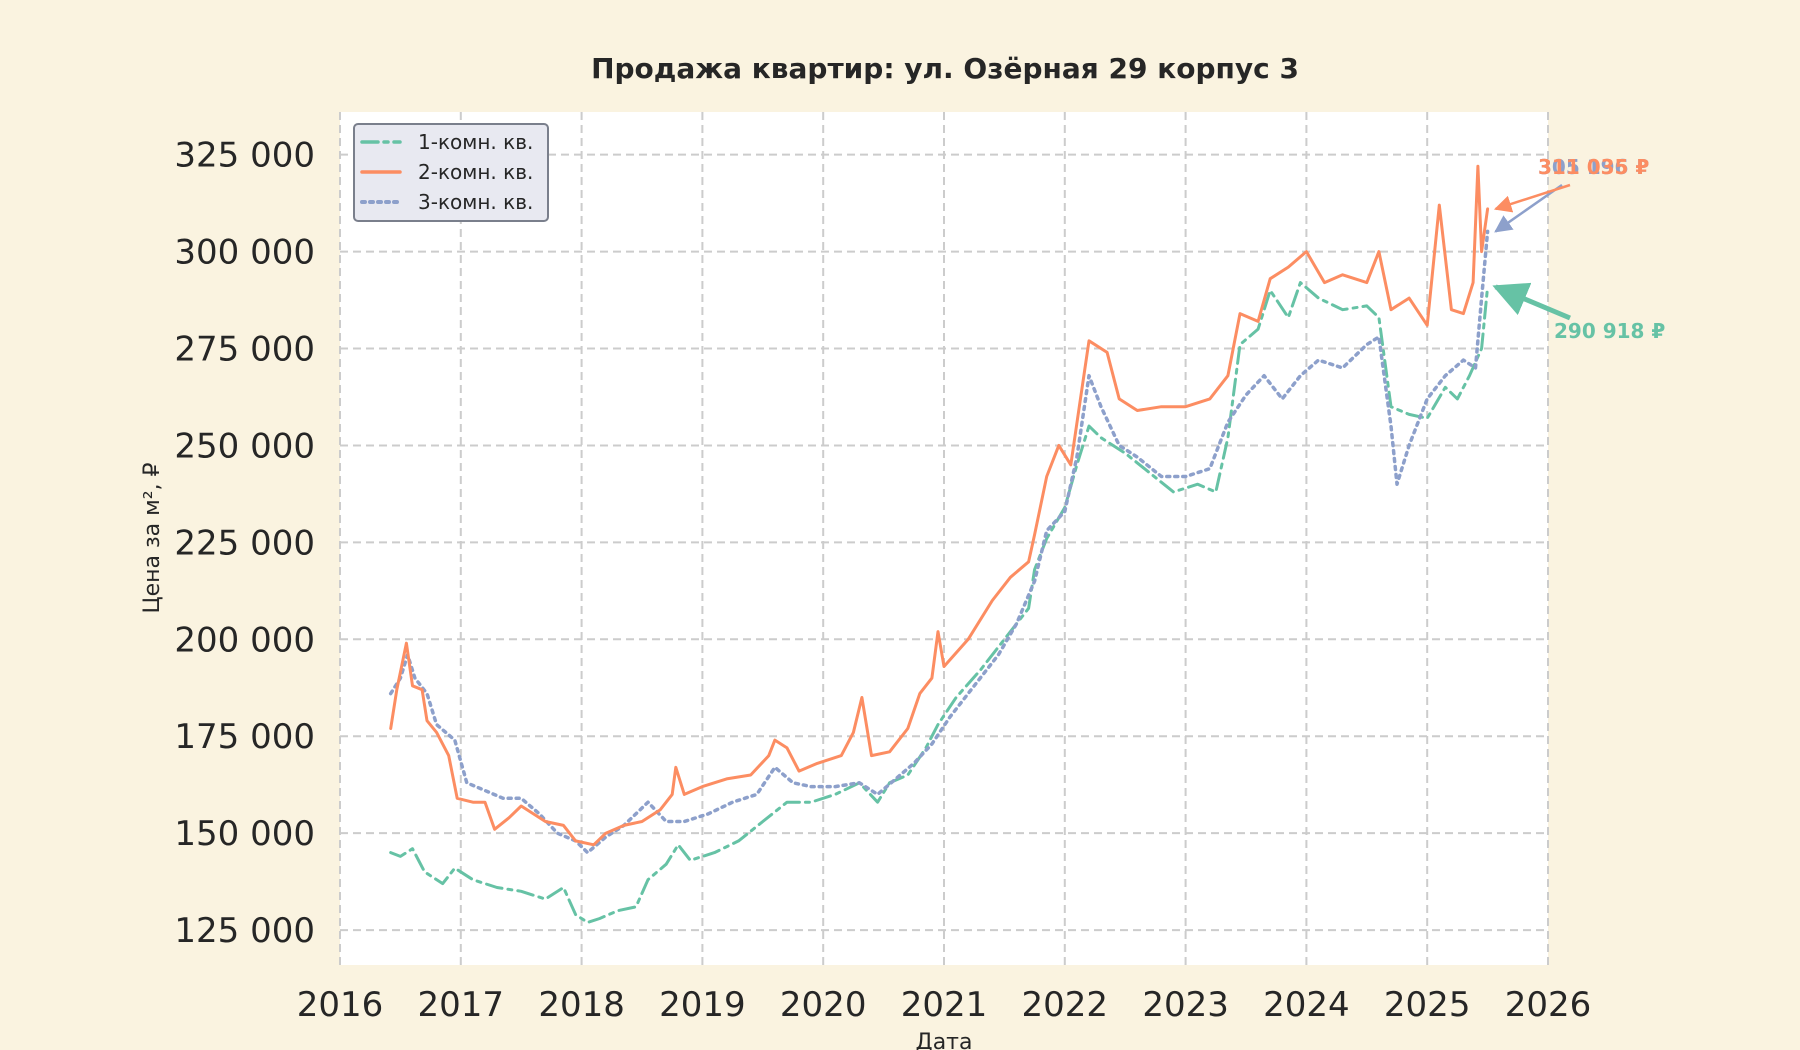  I want to click on legend: 1-комн. кв. 2-комн. кв. 3-комн. кв., so click(451, 172).